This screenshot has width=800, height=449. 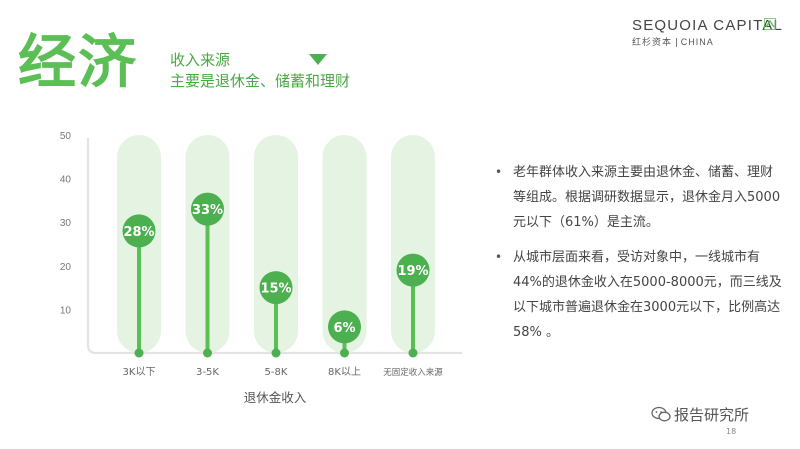 What do you see at coordinates (66, 223) in the screenshot?
I see `y-tick-label: 30` at bounding box center [66, 223].